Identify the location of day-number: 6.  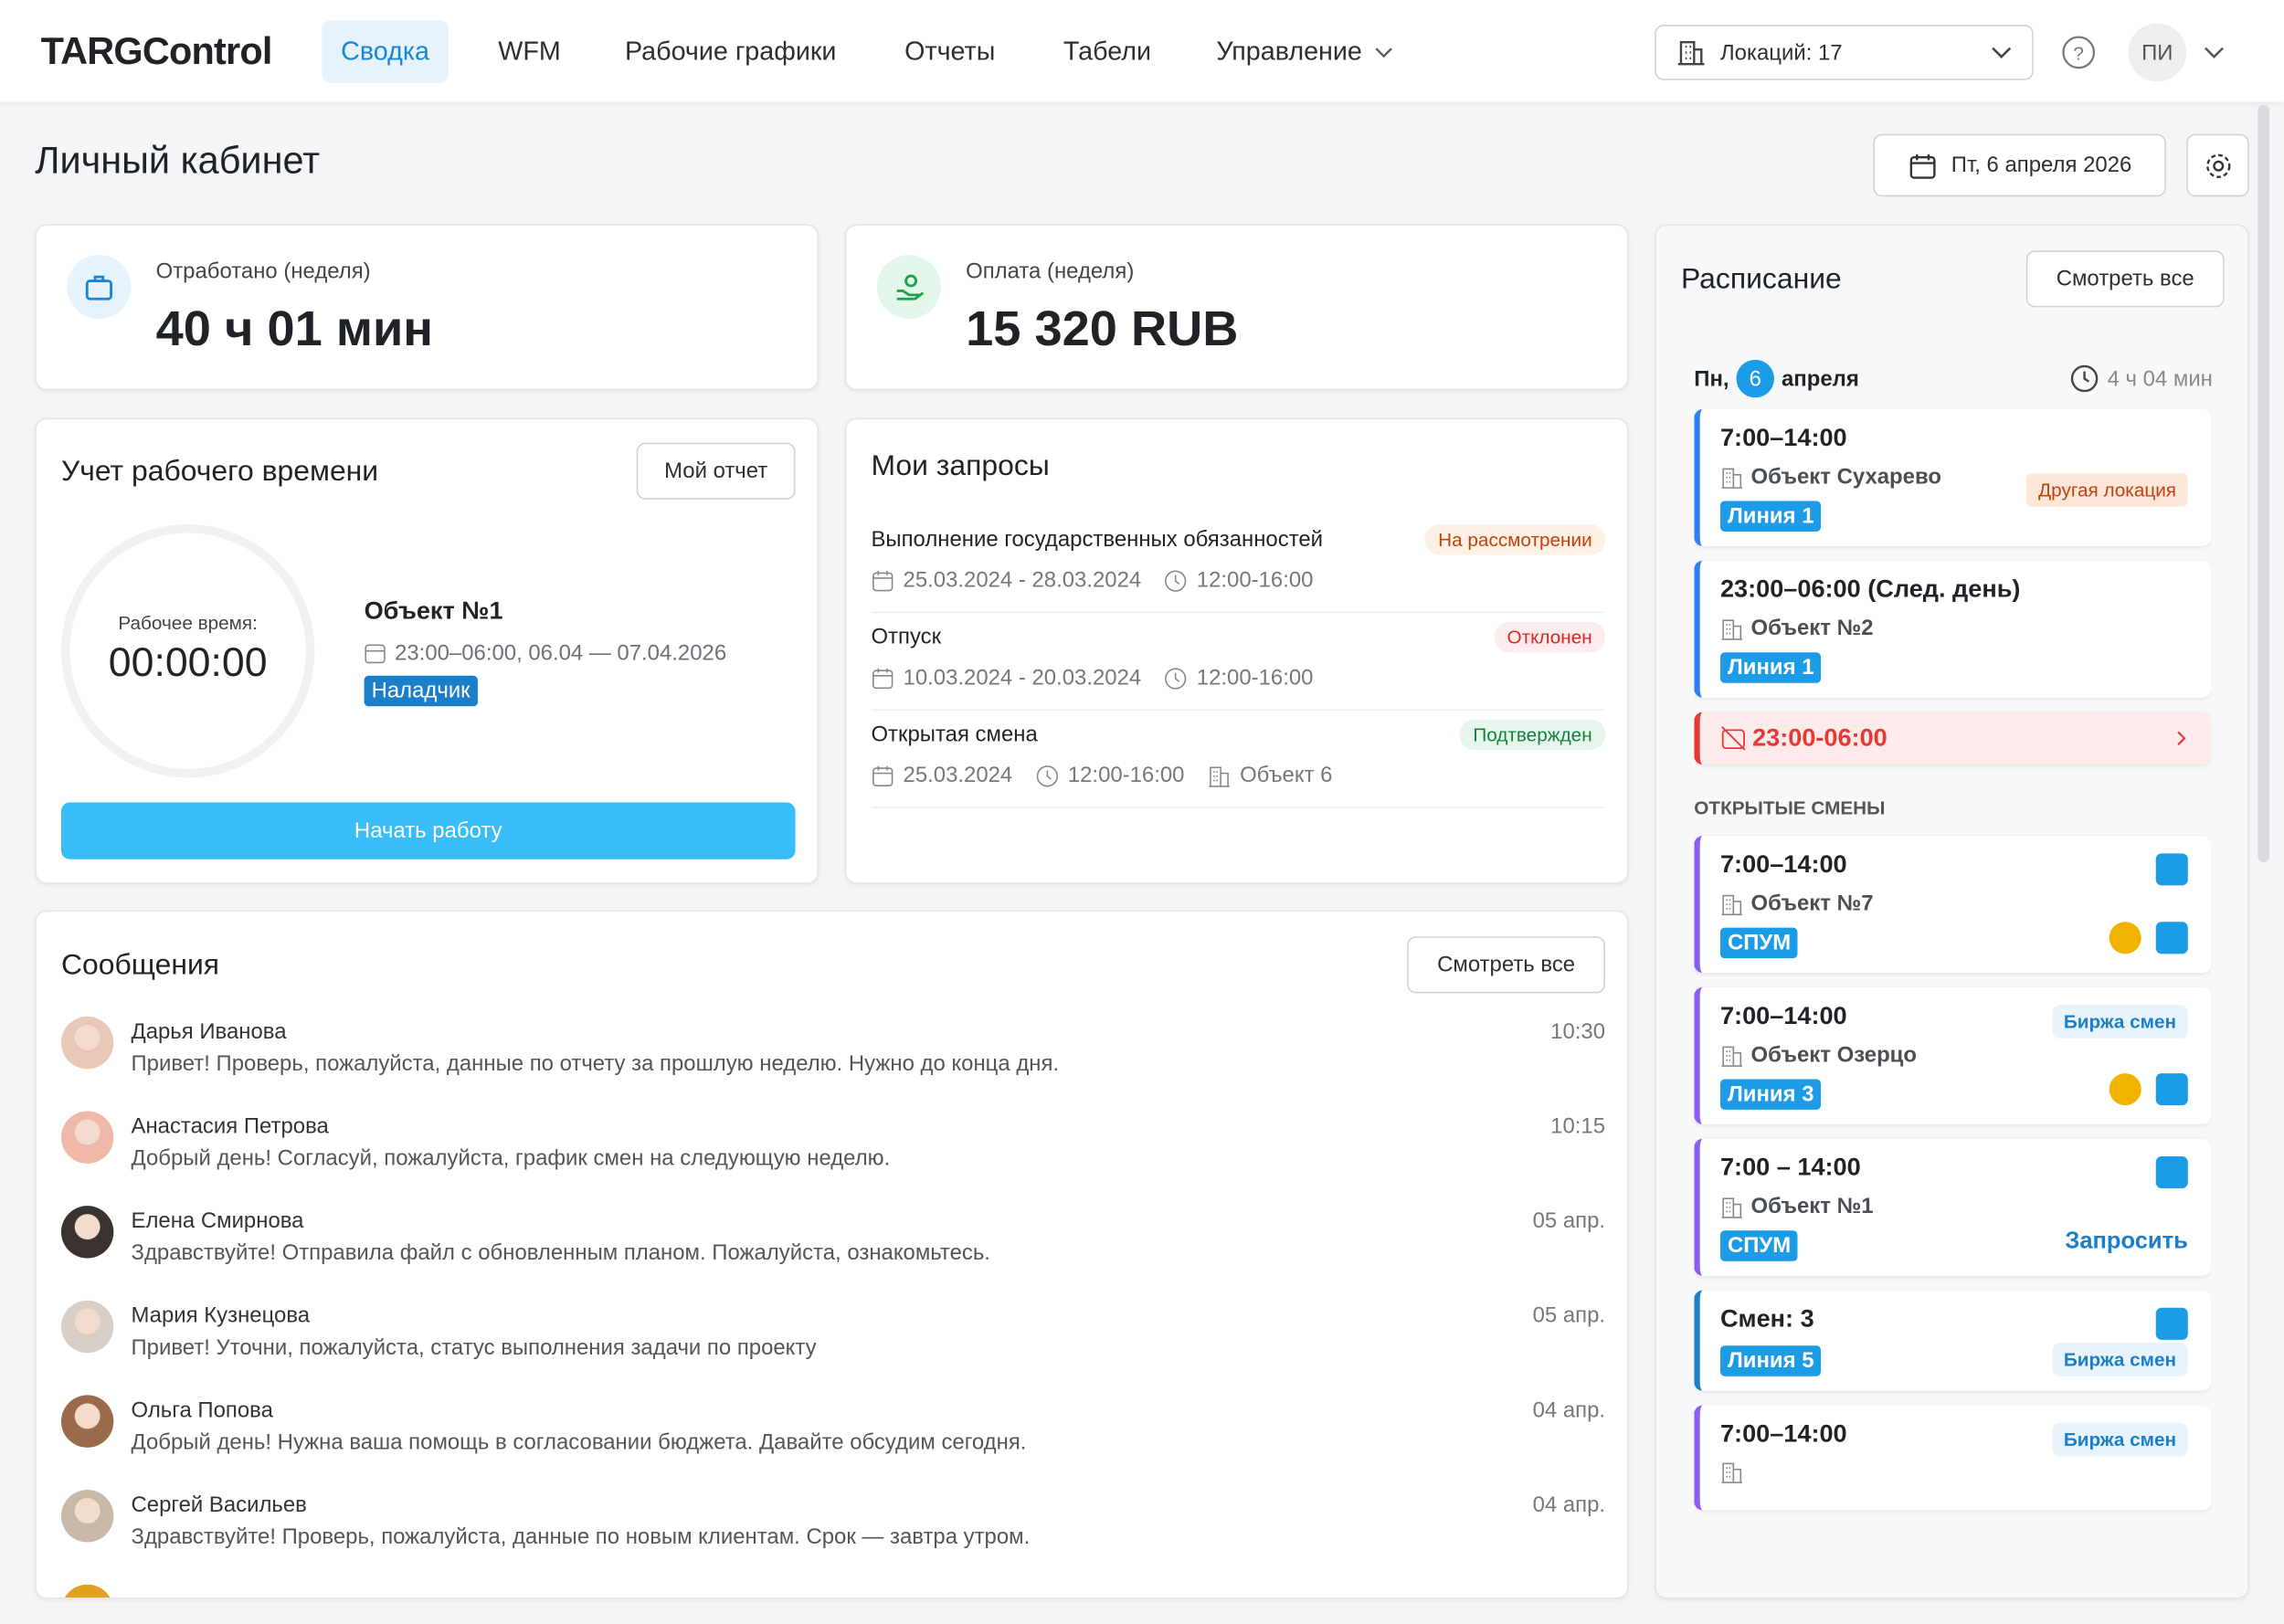
(1755, 378).